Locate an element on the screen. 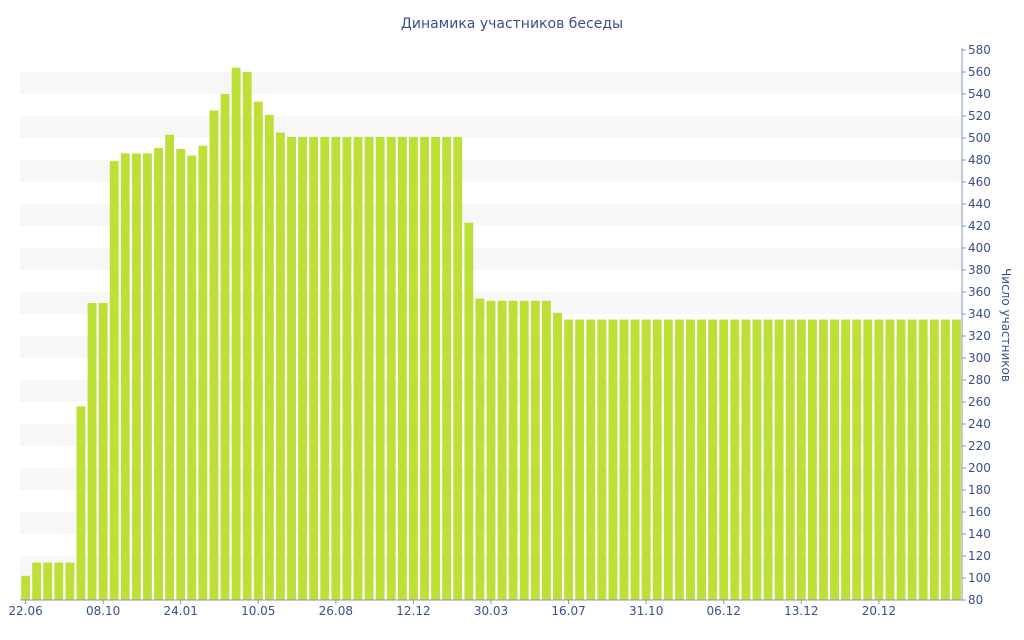 Image resolution: width=1024 pixels, height=640 pixels. y-tick-label: 560 is located at coordinates (979, 72).